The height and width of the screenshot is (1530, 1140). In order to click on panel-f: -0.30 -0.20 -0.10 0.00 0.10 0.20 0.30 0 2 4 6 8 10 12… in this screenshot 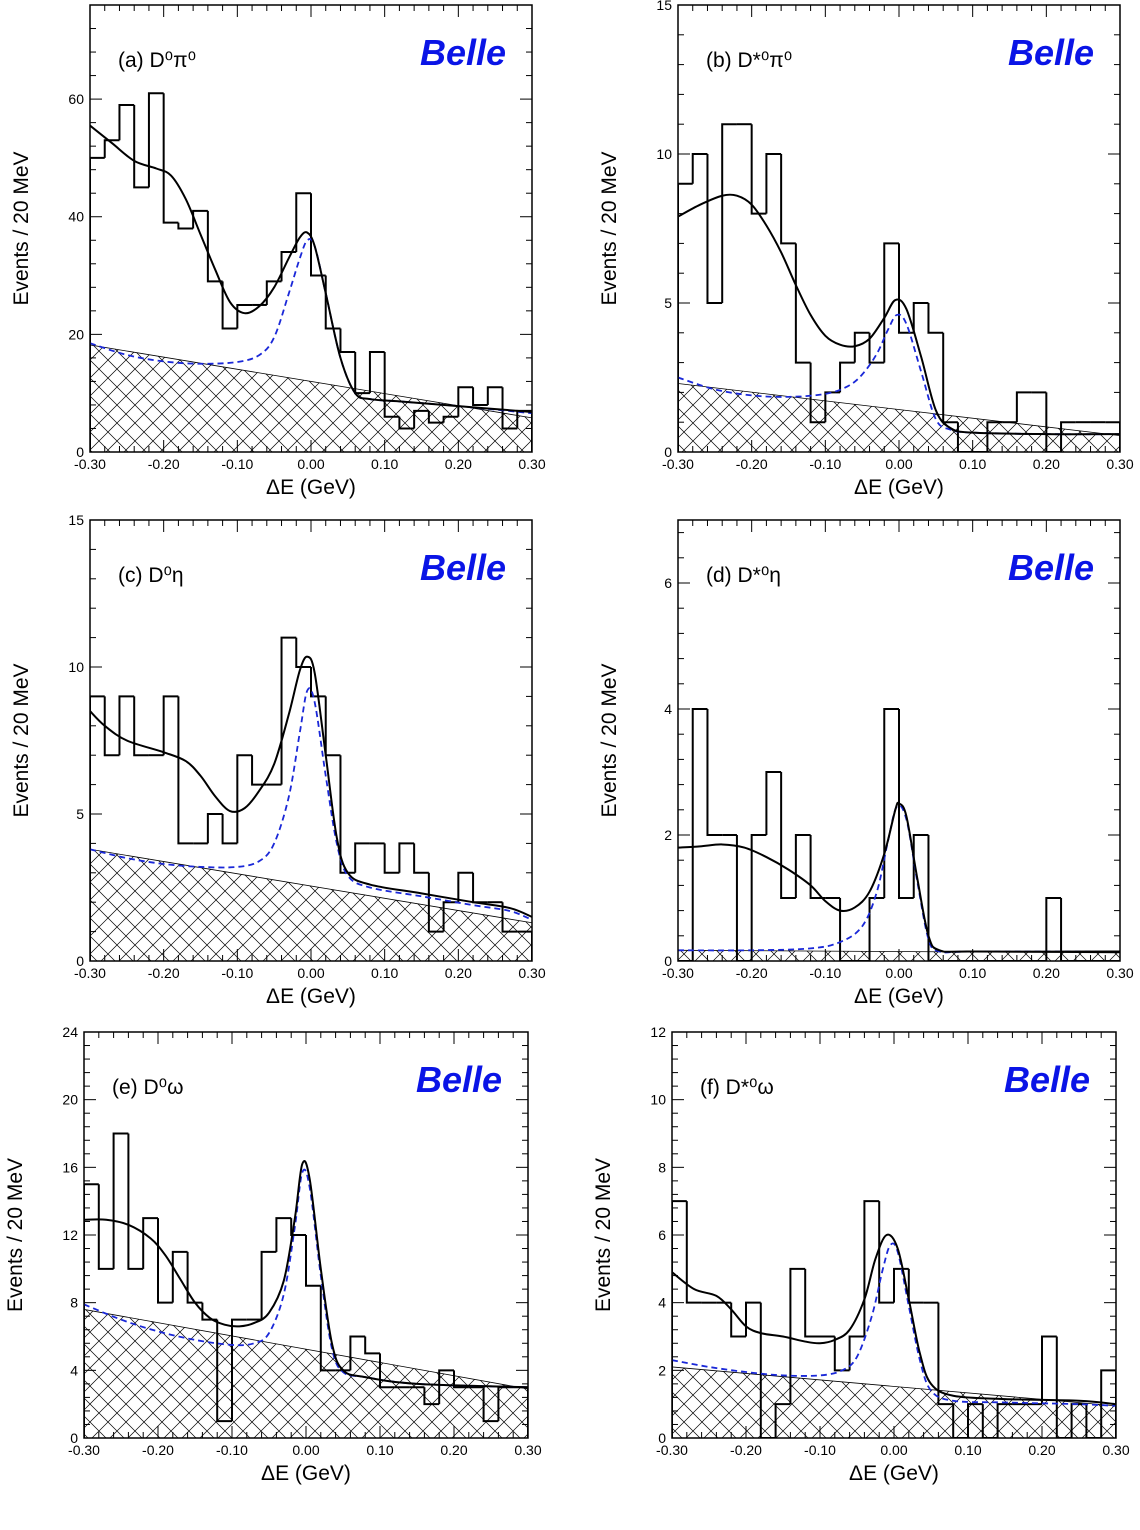, I will do `click(861, 1254)`.